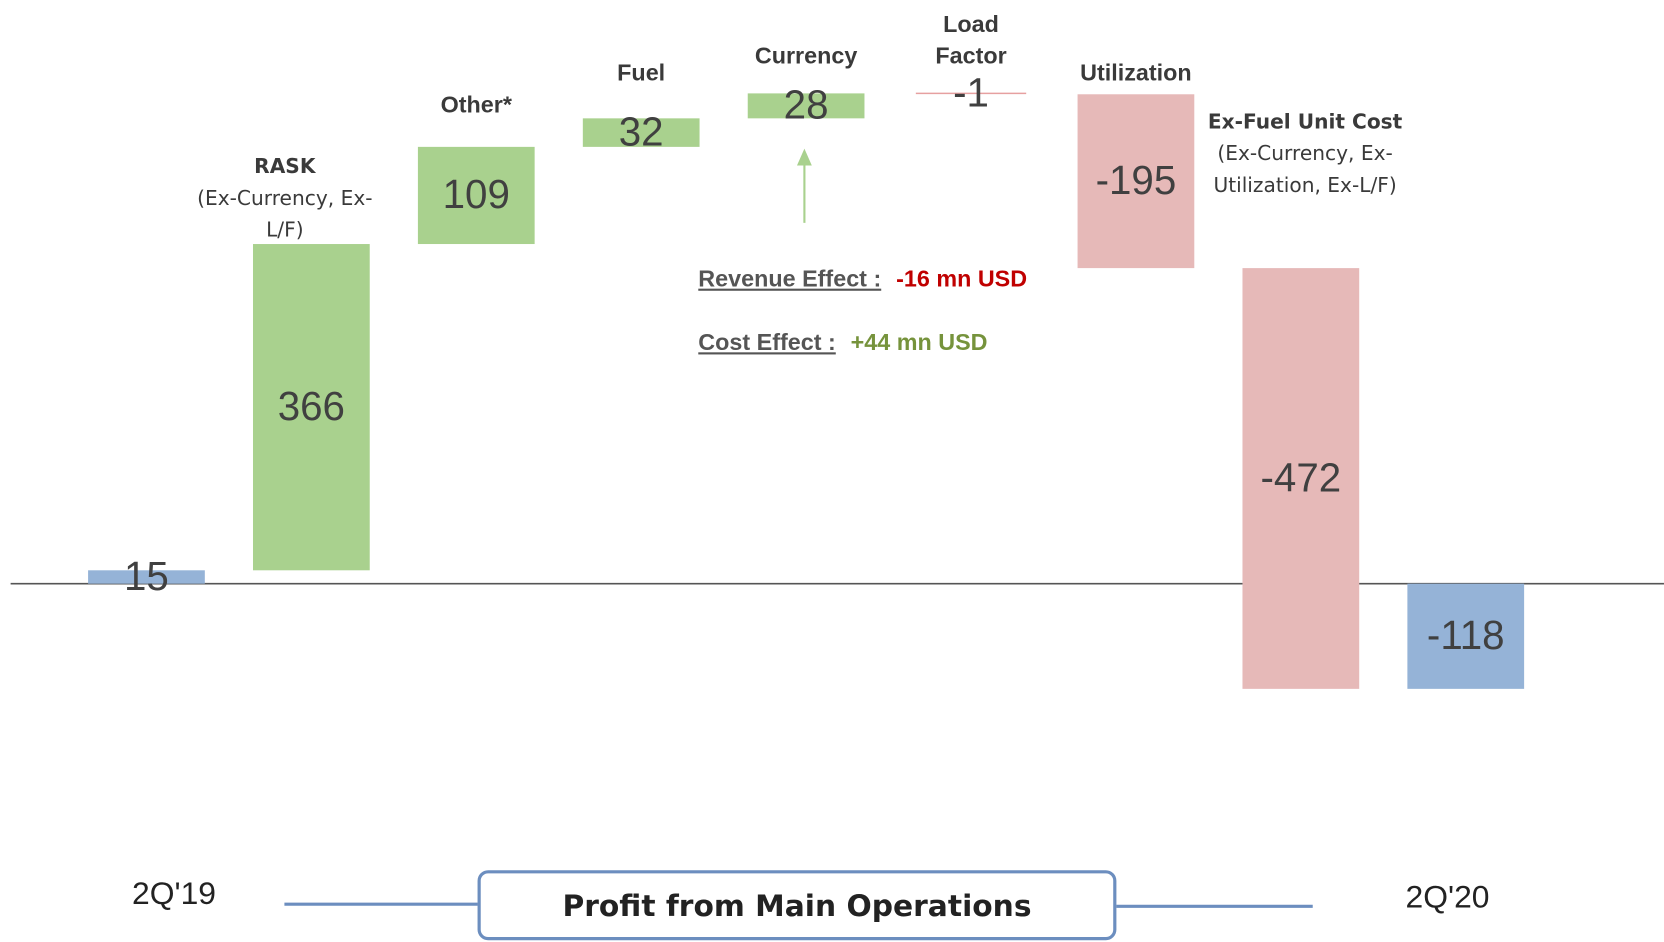 This screenshot has width=1664, height=942. I want to click on category-label: Utilization, so click(1136, 73).